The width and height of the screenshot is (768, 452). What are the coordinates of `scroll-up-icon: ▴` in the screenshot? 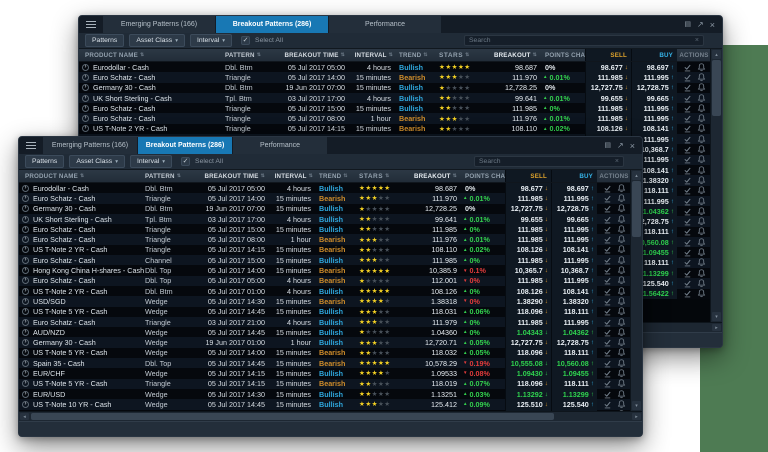 It's located at (716, 54).